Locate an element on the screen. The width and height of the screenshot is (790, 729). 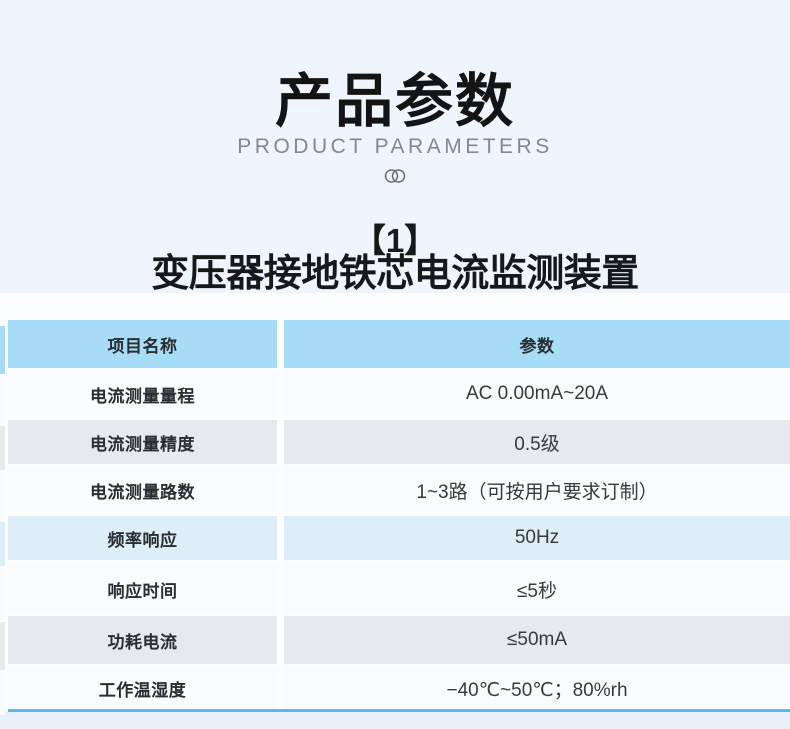
table-row: 响应时间 ≤5秒 is located at coordinates (395, 592).